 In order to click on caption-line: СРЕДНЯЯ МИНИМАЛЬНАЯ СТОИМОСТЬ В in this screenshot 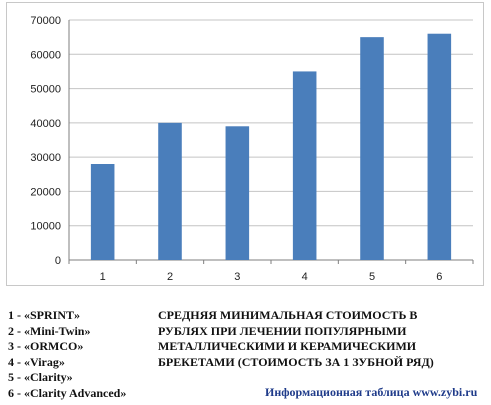, I will do `click(318, 316)`.